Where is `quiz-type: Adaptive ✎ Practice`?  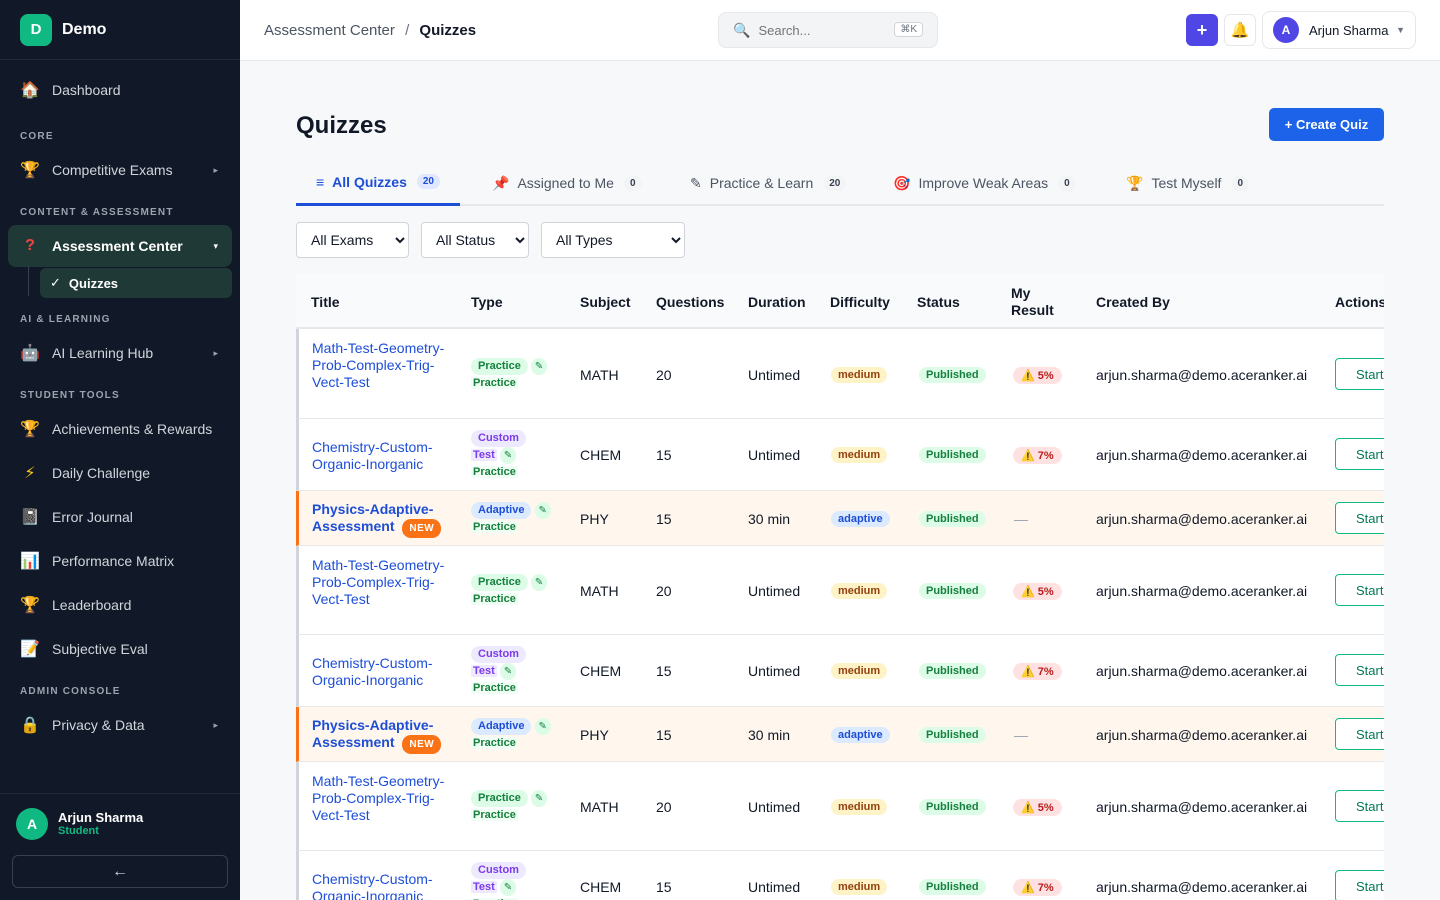 quiz-type: Adaptive ✎ Practice is located at coordinates (516, 735).